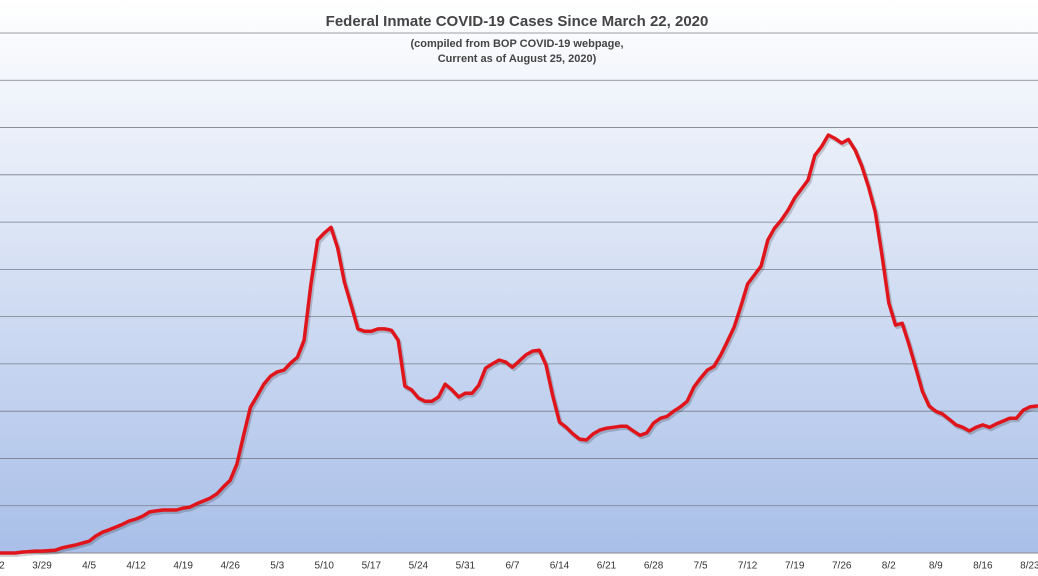  Describe the element at coordinates (42, 566) in the screenshot. I see `x-tick-label: 3/29` at that location.